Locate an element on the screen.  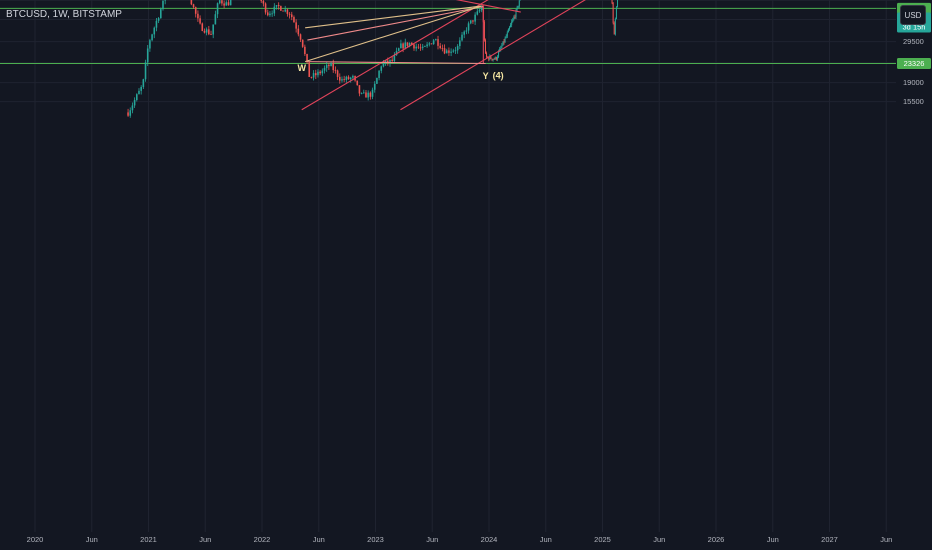
y-tick-label: 15500 is located at coordinates (913, 101).